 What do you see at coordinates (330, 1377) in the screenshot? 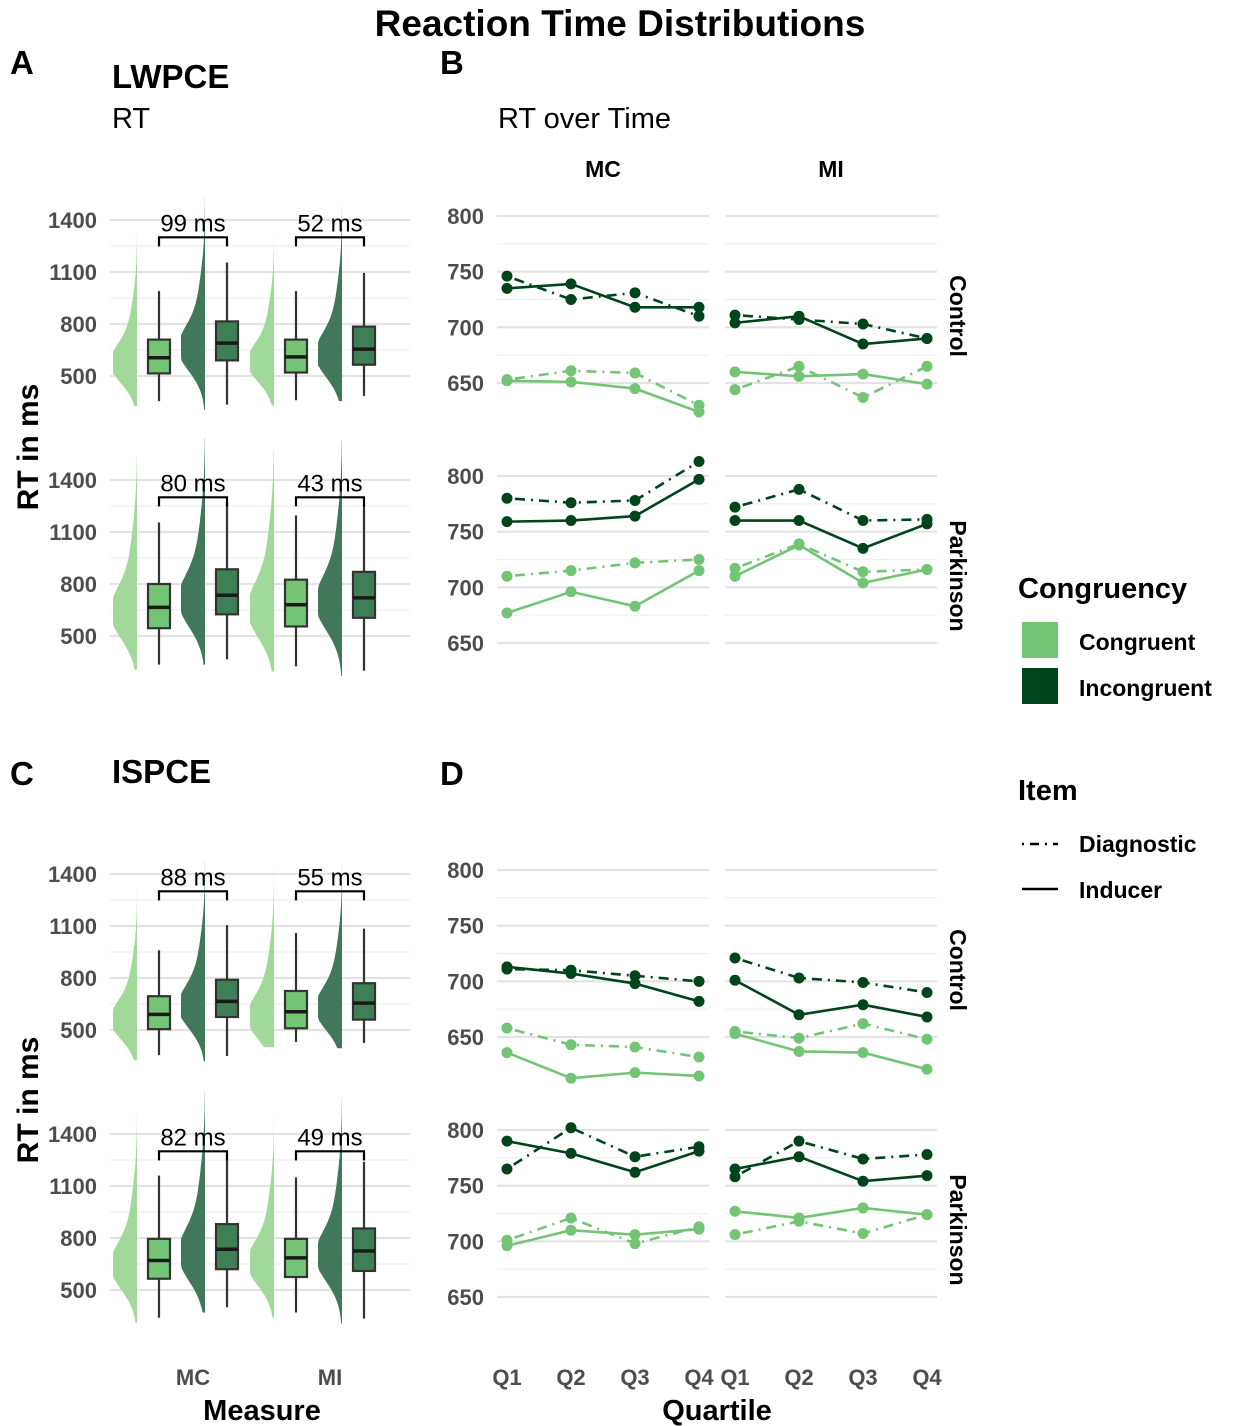
I see `xtick-mi: MI` at bounding box center [330, 1377].